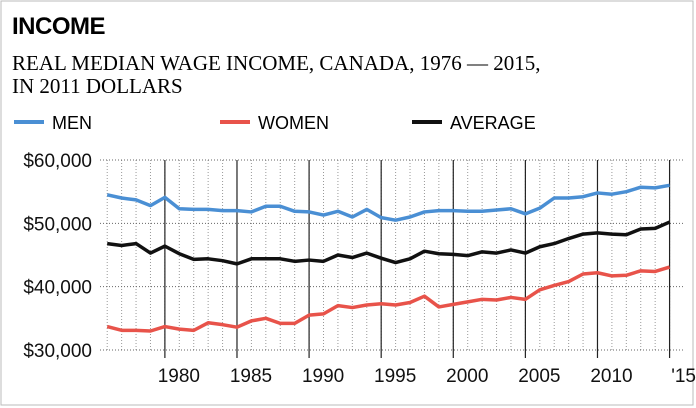  I want to click on y-tick-label: $30,000, so click(57, 351).